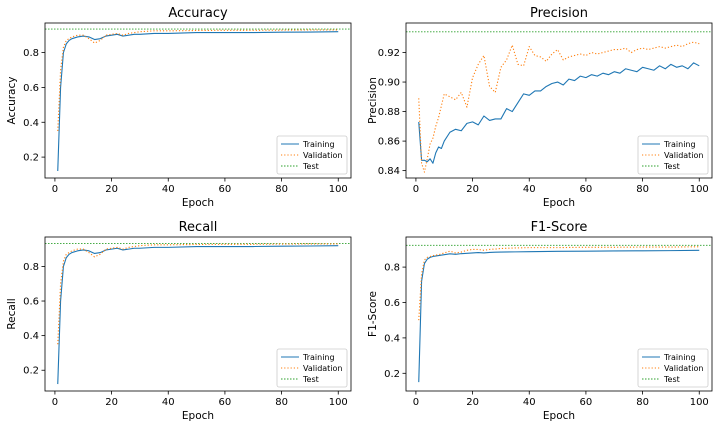 The width and height of the screenshot is (720, 430). What do you see at coordinates (559, 13) in the screenshot?
I see `chart-title: Precision` at bounding box center [559, 13].